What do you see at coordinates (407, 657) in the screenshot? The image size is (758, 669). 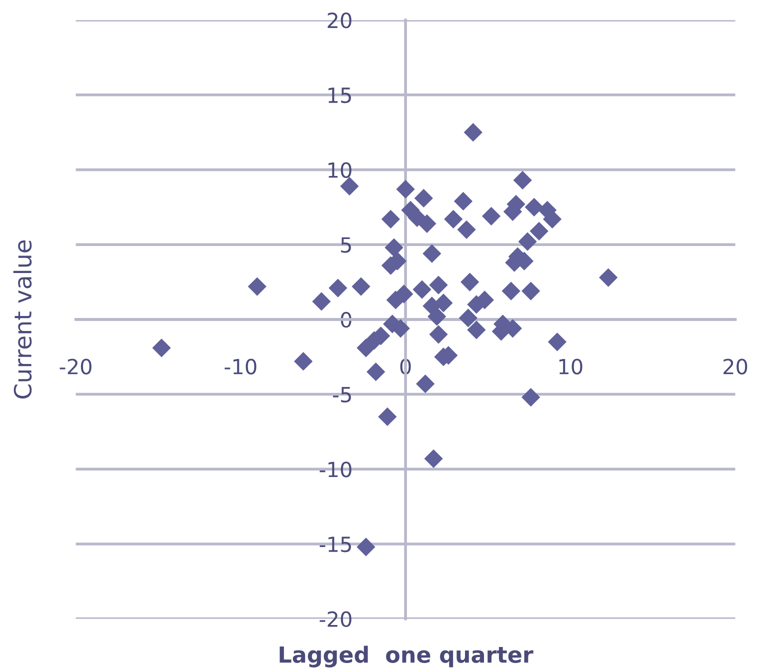 I see `x-axis-title: Lagged one quarter` at bounding box center [407, 657].